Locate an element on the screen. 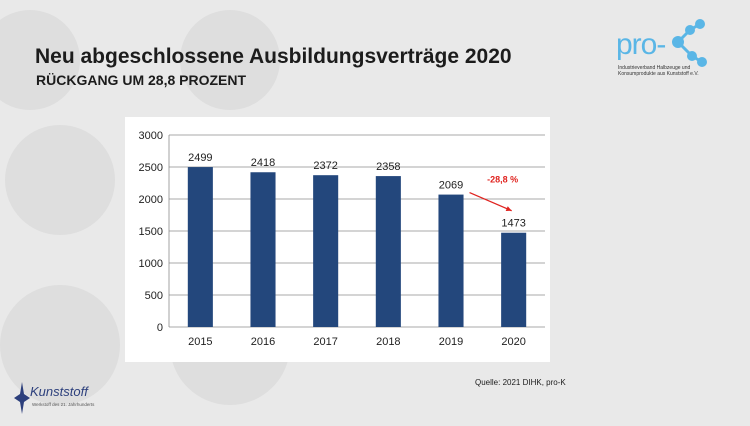 This screenshot has width=750, height=426. annotation-arrow is located at coordinates (490, 201).